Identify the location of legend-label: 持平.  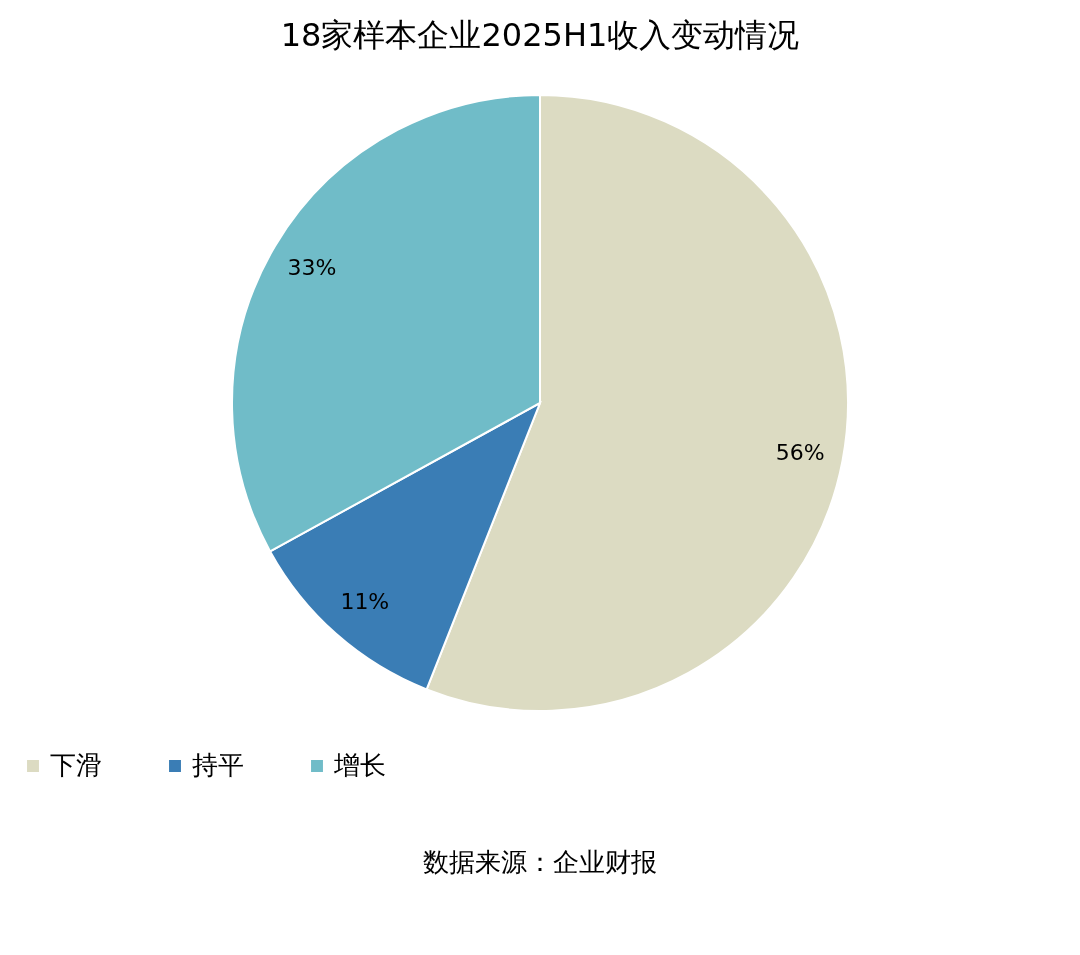
(218, 765).